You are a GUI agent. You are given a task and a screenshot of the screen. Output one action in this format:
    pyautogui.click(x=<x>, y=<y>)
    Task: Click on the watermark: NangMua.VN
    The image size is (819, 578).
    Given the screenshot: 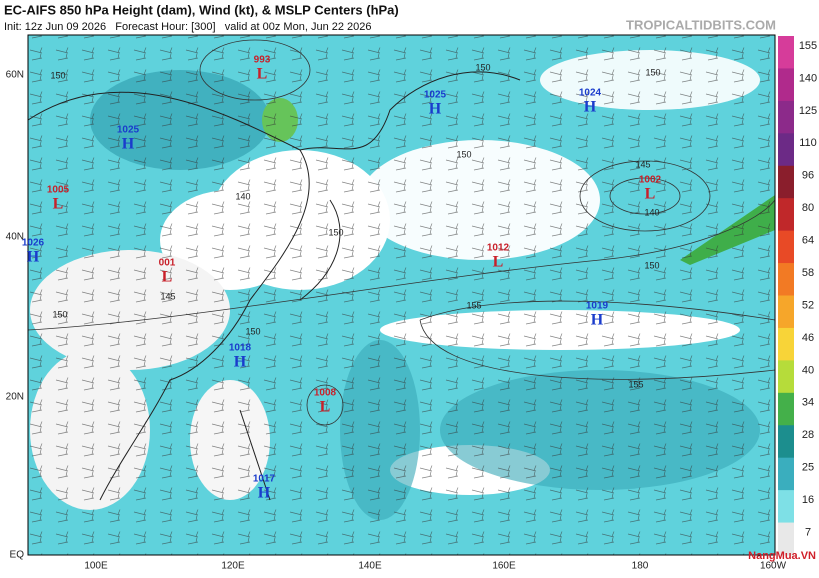 What is the action you would take?
    pyautogui.click(x=782, y=556)
    